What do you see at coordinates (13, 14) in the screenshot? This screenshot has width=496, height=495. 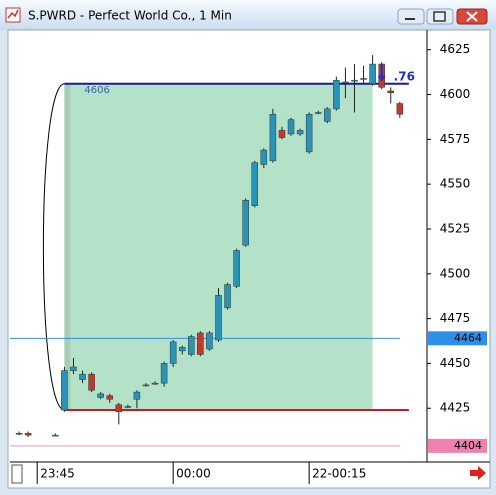 I see `app-icon-line` at bounding box center [13, 14].